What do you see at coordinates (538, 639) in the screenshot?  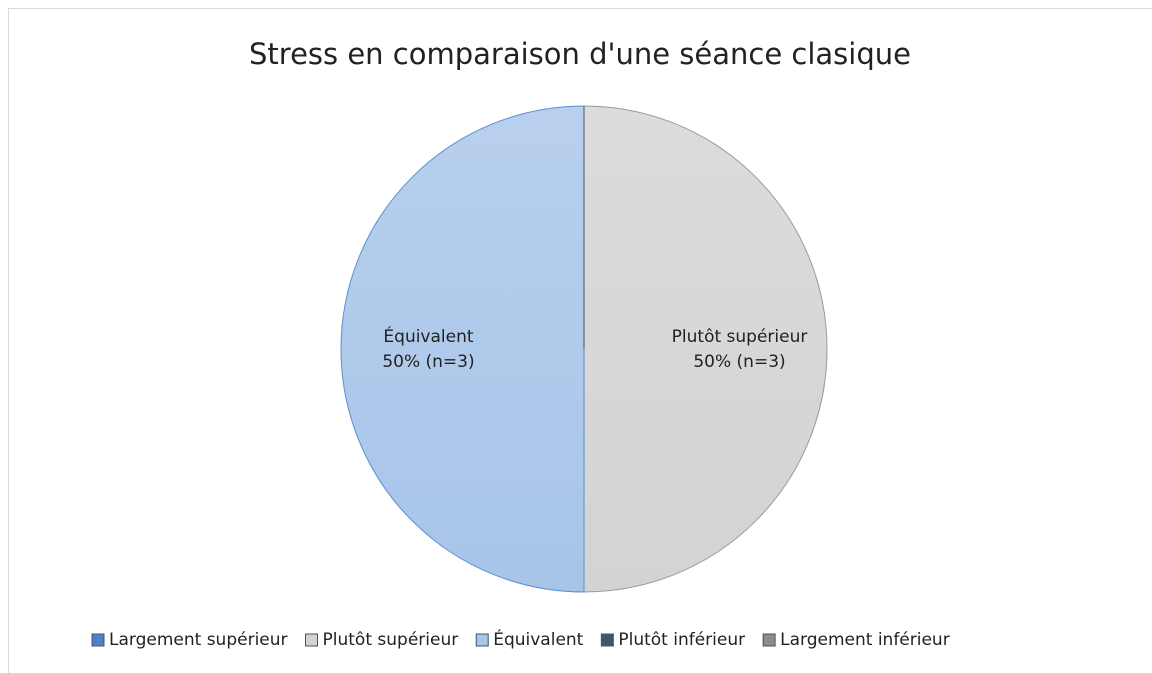 I see `legend-label: Équivalent` at bounding box center [538, 639].